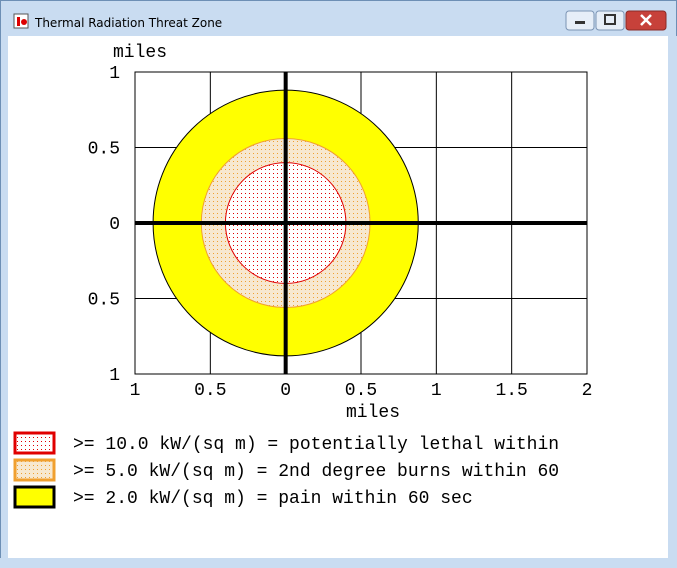  Describe the element at coordinates (140, 53) in the screenshot. I see `y-axis-label: miles` at that location.